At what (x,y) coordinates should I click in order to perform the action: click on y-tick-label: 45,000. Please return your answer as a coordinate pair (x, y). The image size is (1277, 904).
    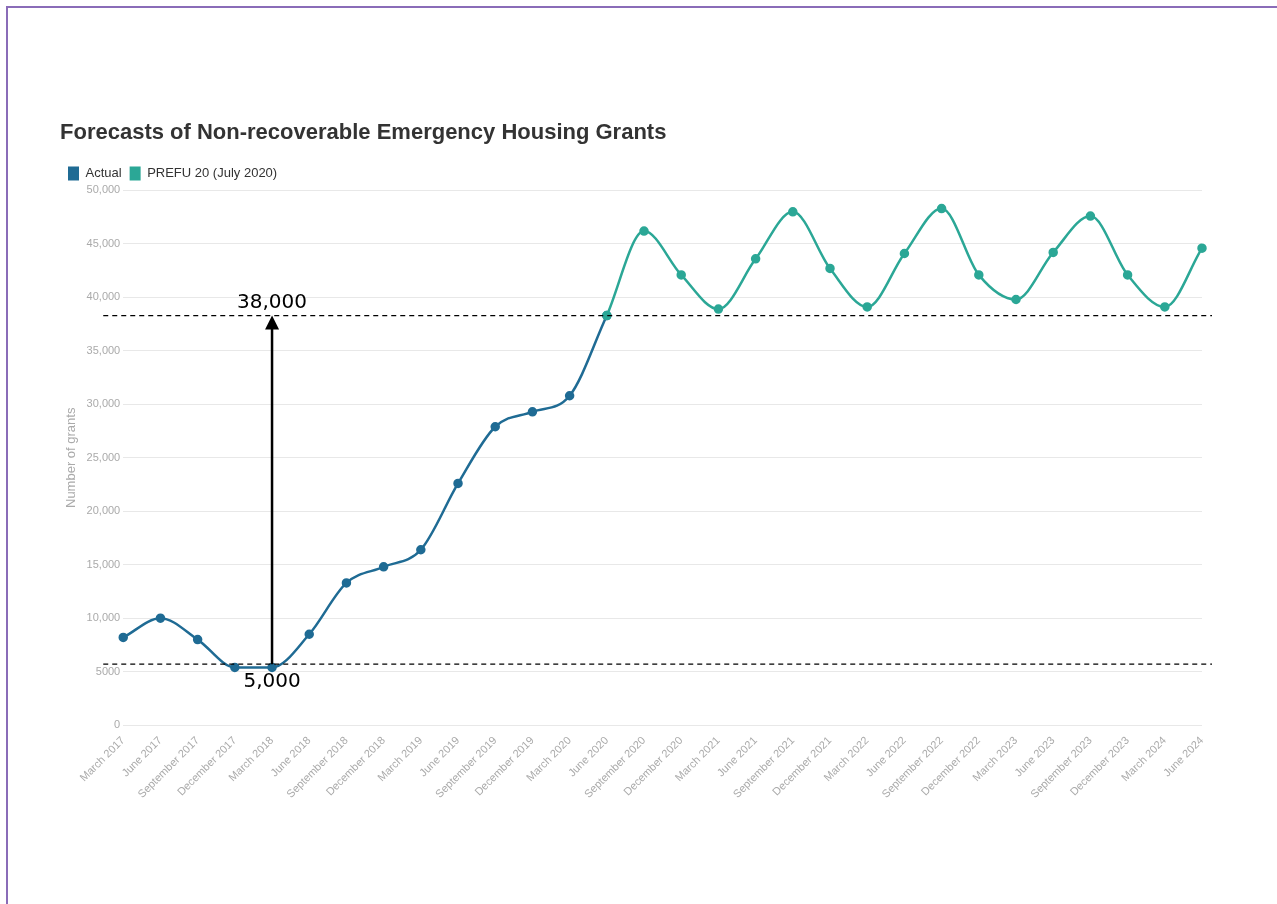
    Looking at the image, I should click on (103, 242).